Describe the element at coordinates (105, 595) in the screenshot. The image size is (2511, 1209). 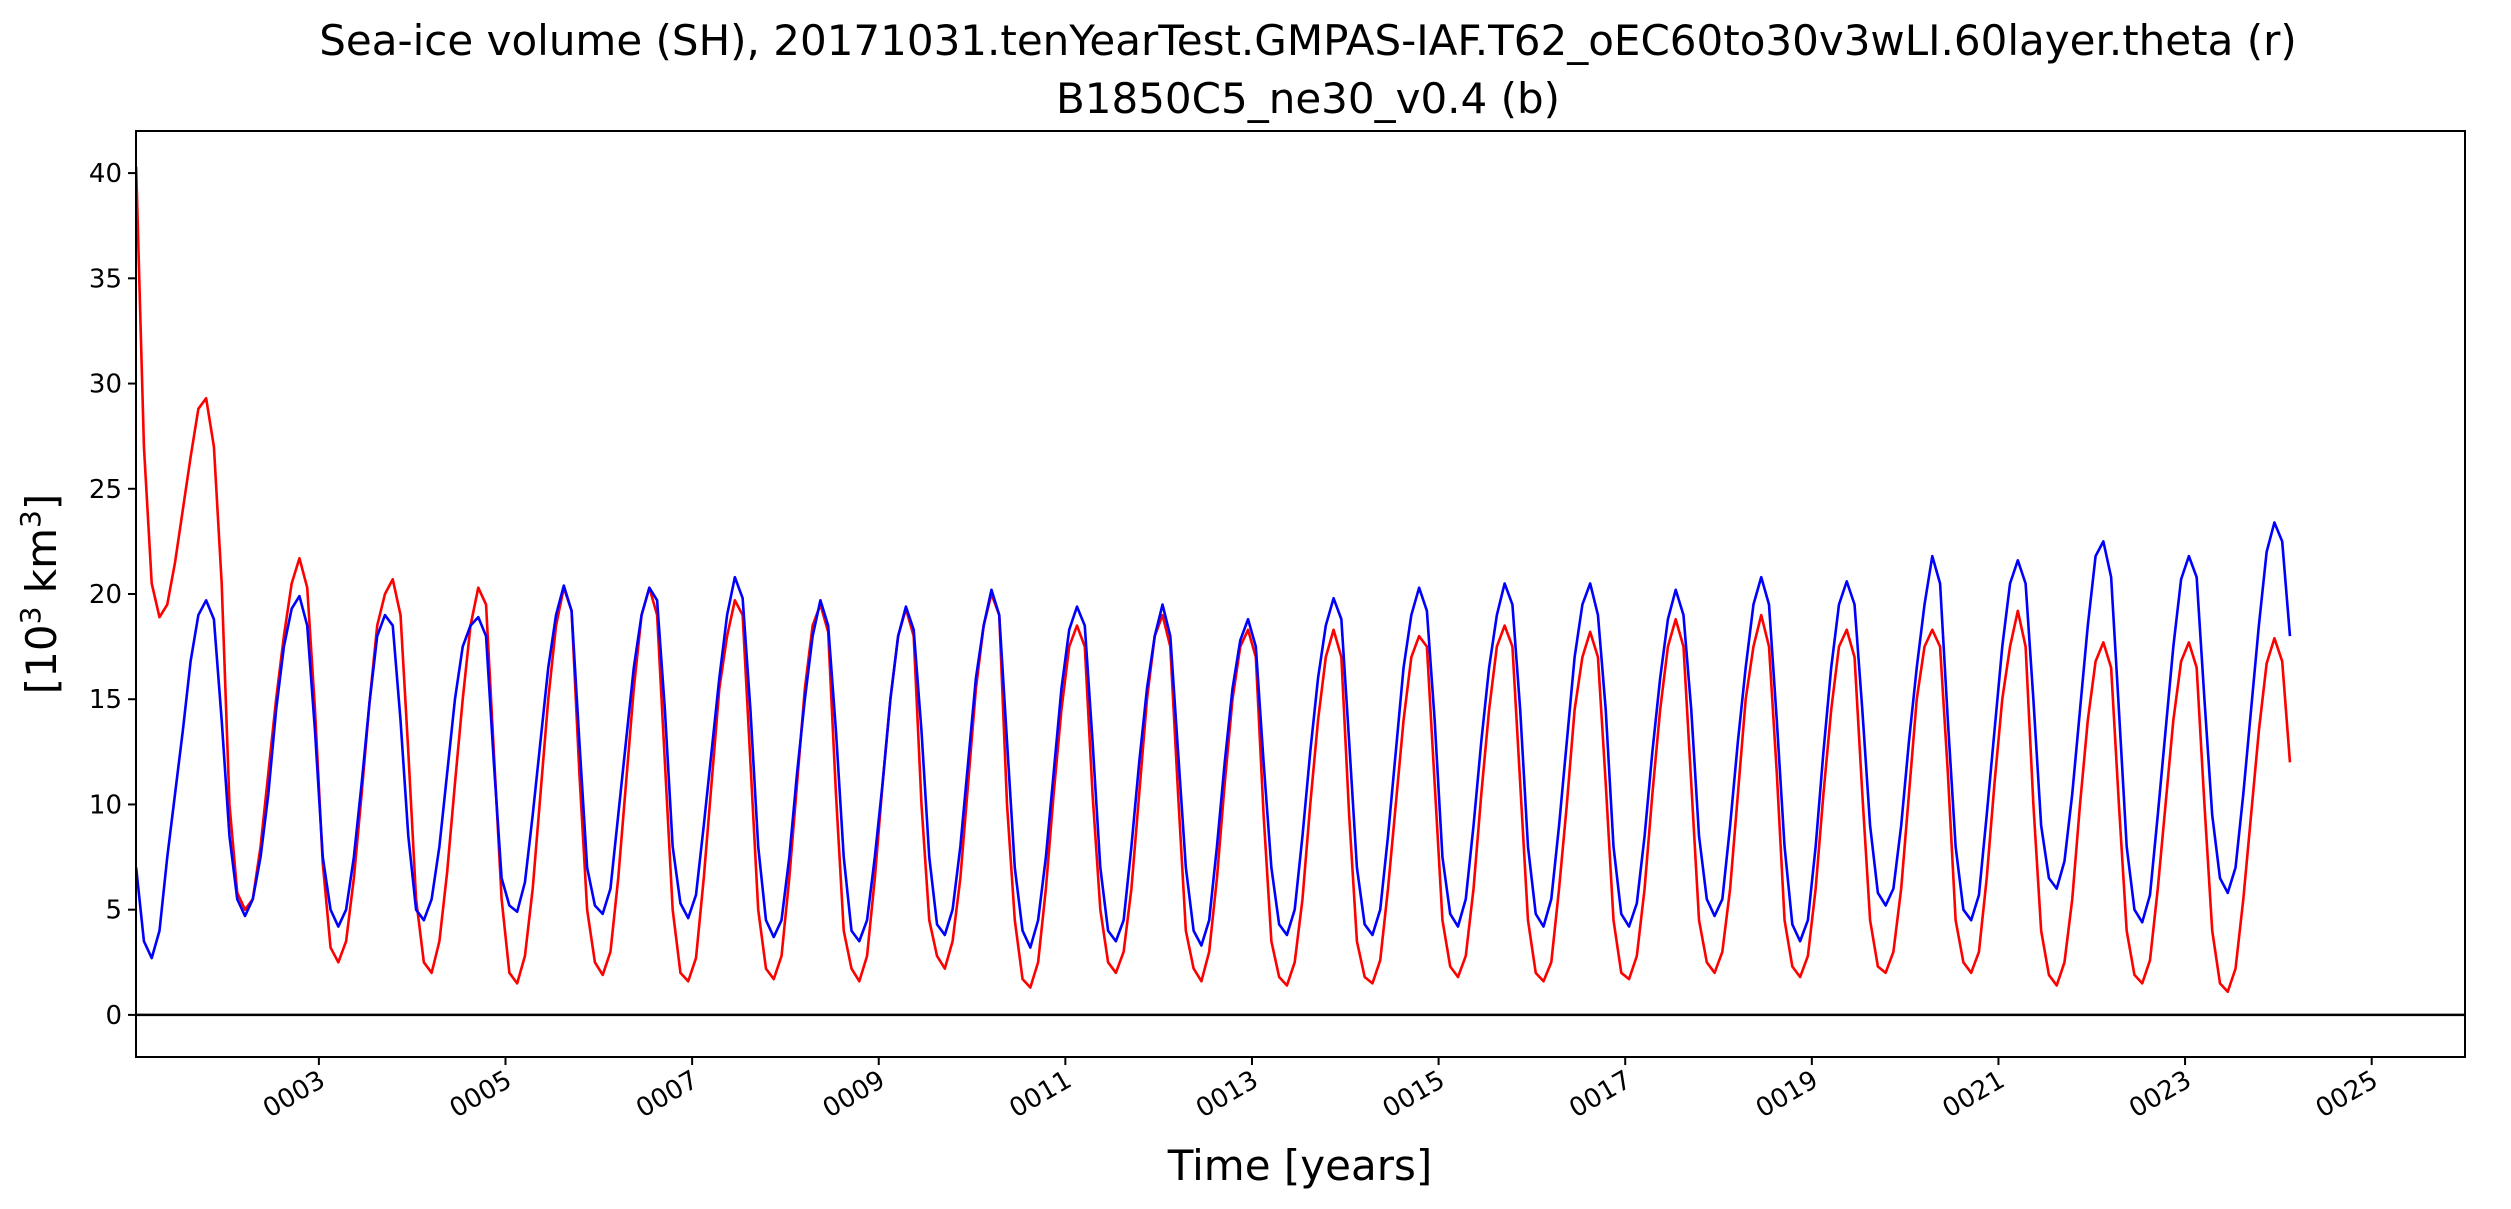
I see `y-tick-label: 20` at that location.